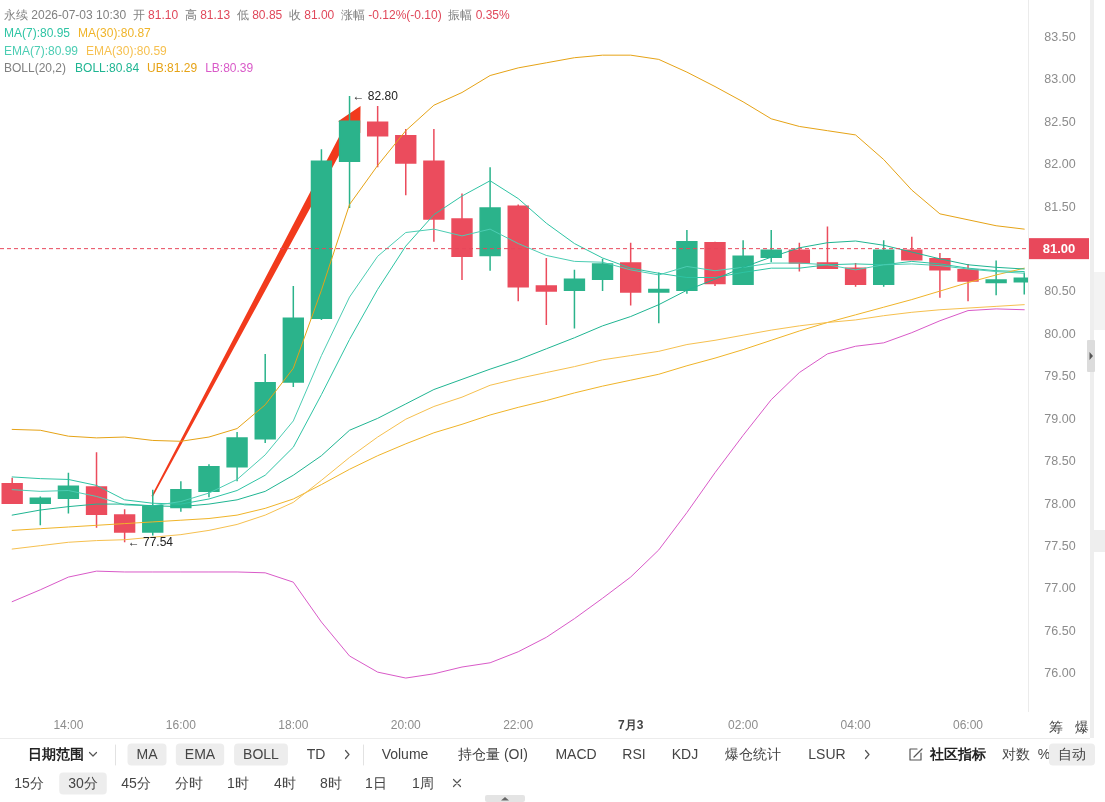 This screenshot has height=802, width=1105. What do you see at coordinates (1060, 588) in the screenshot?
I see `ytick: 77.00` at bounding box center [1060, 588].